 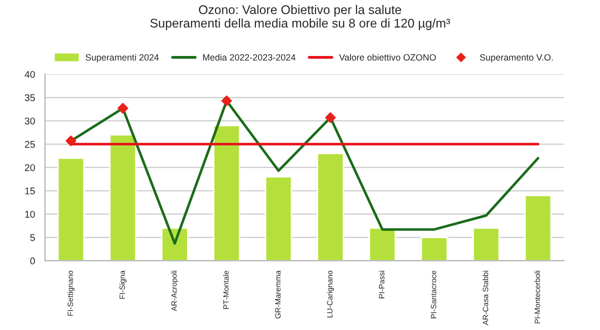 What do you see at coordinates (29, 168) in the screenshot?
I see `y-tick-label: 20` at bounding box center [29, 168].